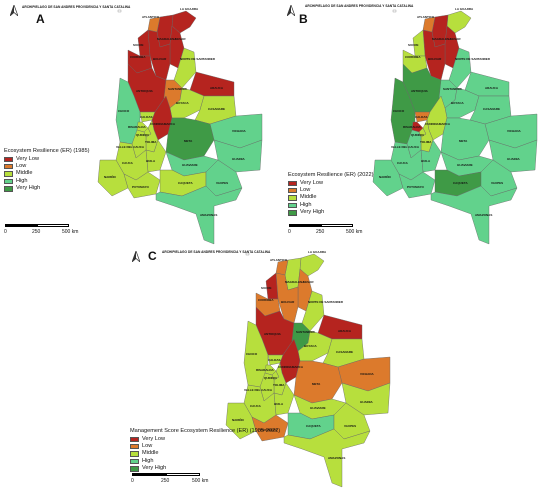  I want to click on department-label: TOLIMA, so click(279, 385).